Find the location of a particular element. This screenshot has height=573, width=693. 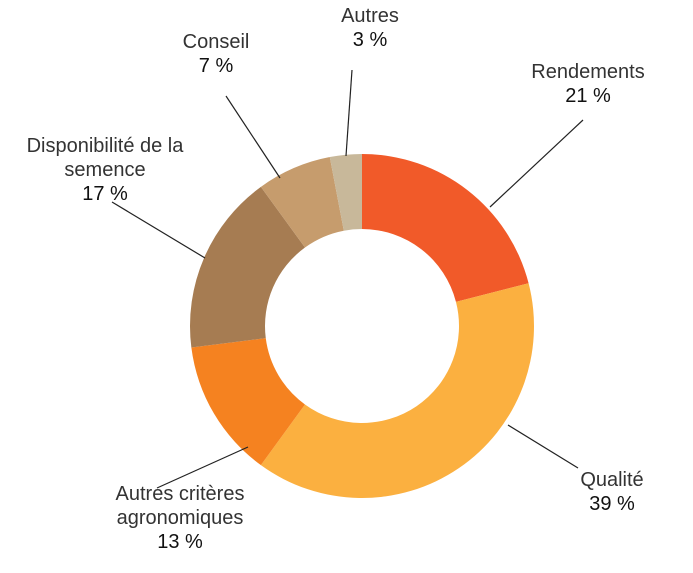

category-label: Qualité is located at coordinates (612, 480).